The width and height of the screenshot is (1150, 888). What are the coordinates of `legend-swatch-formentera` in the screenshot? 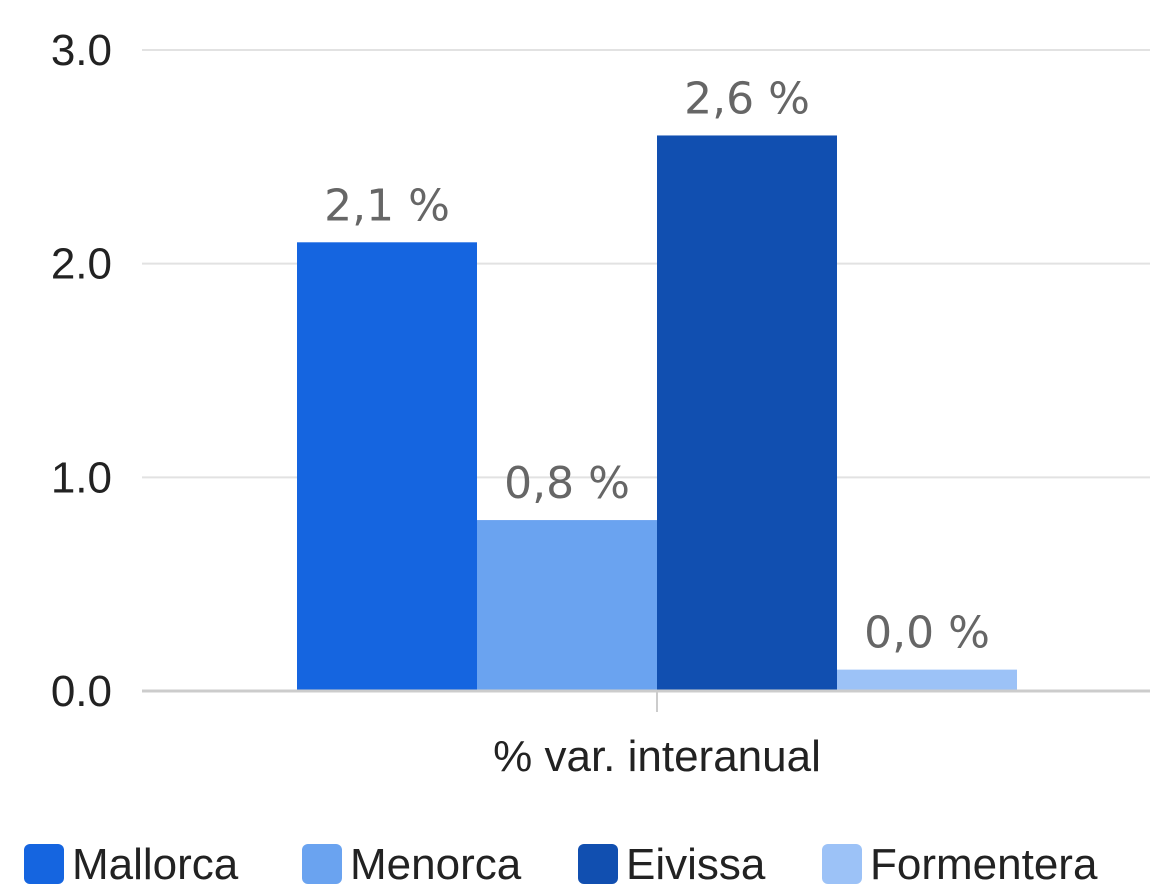 It's located at (842, 864).